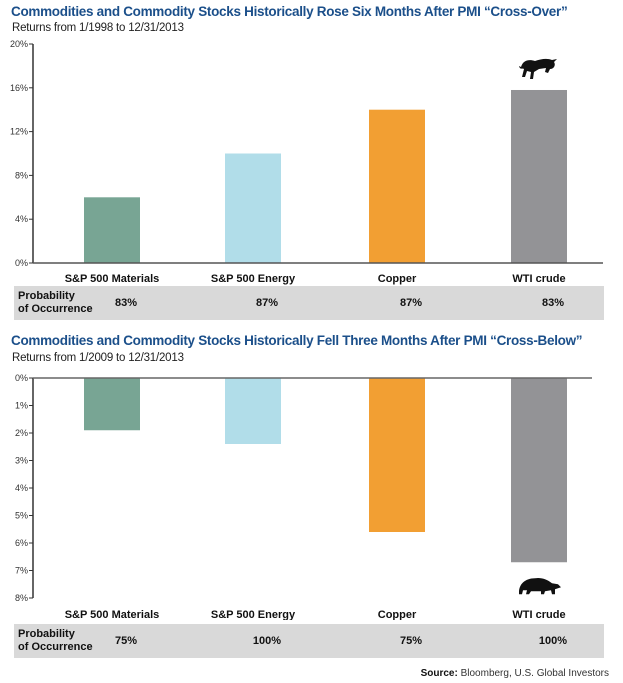 The width and height of the screenshot is (623, 683). What do you see at coordinates (514, 673) in the screenshot?
I see `source-note: Source: Bloomberg, U.S. Global Investors` at bounding box center [514, 673].